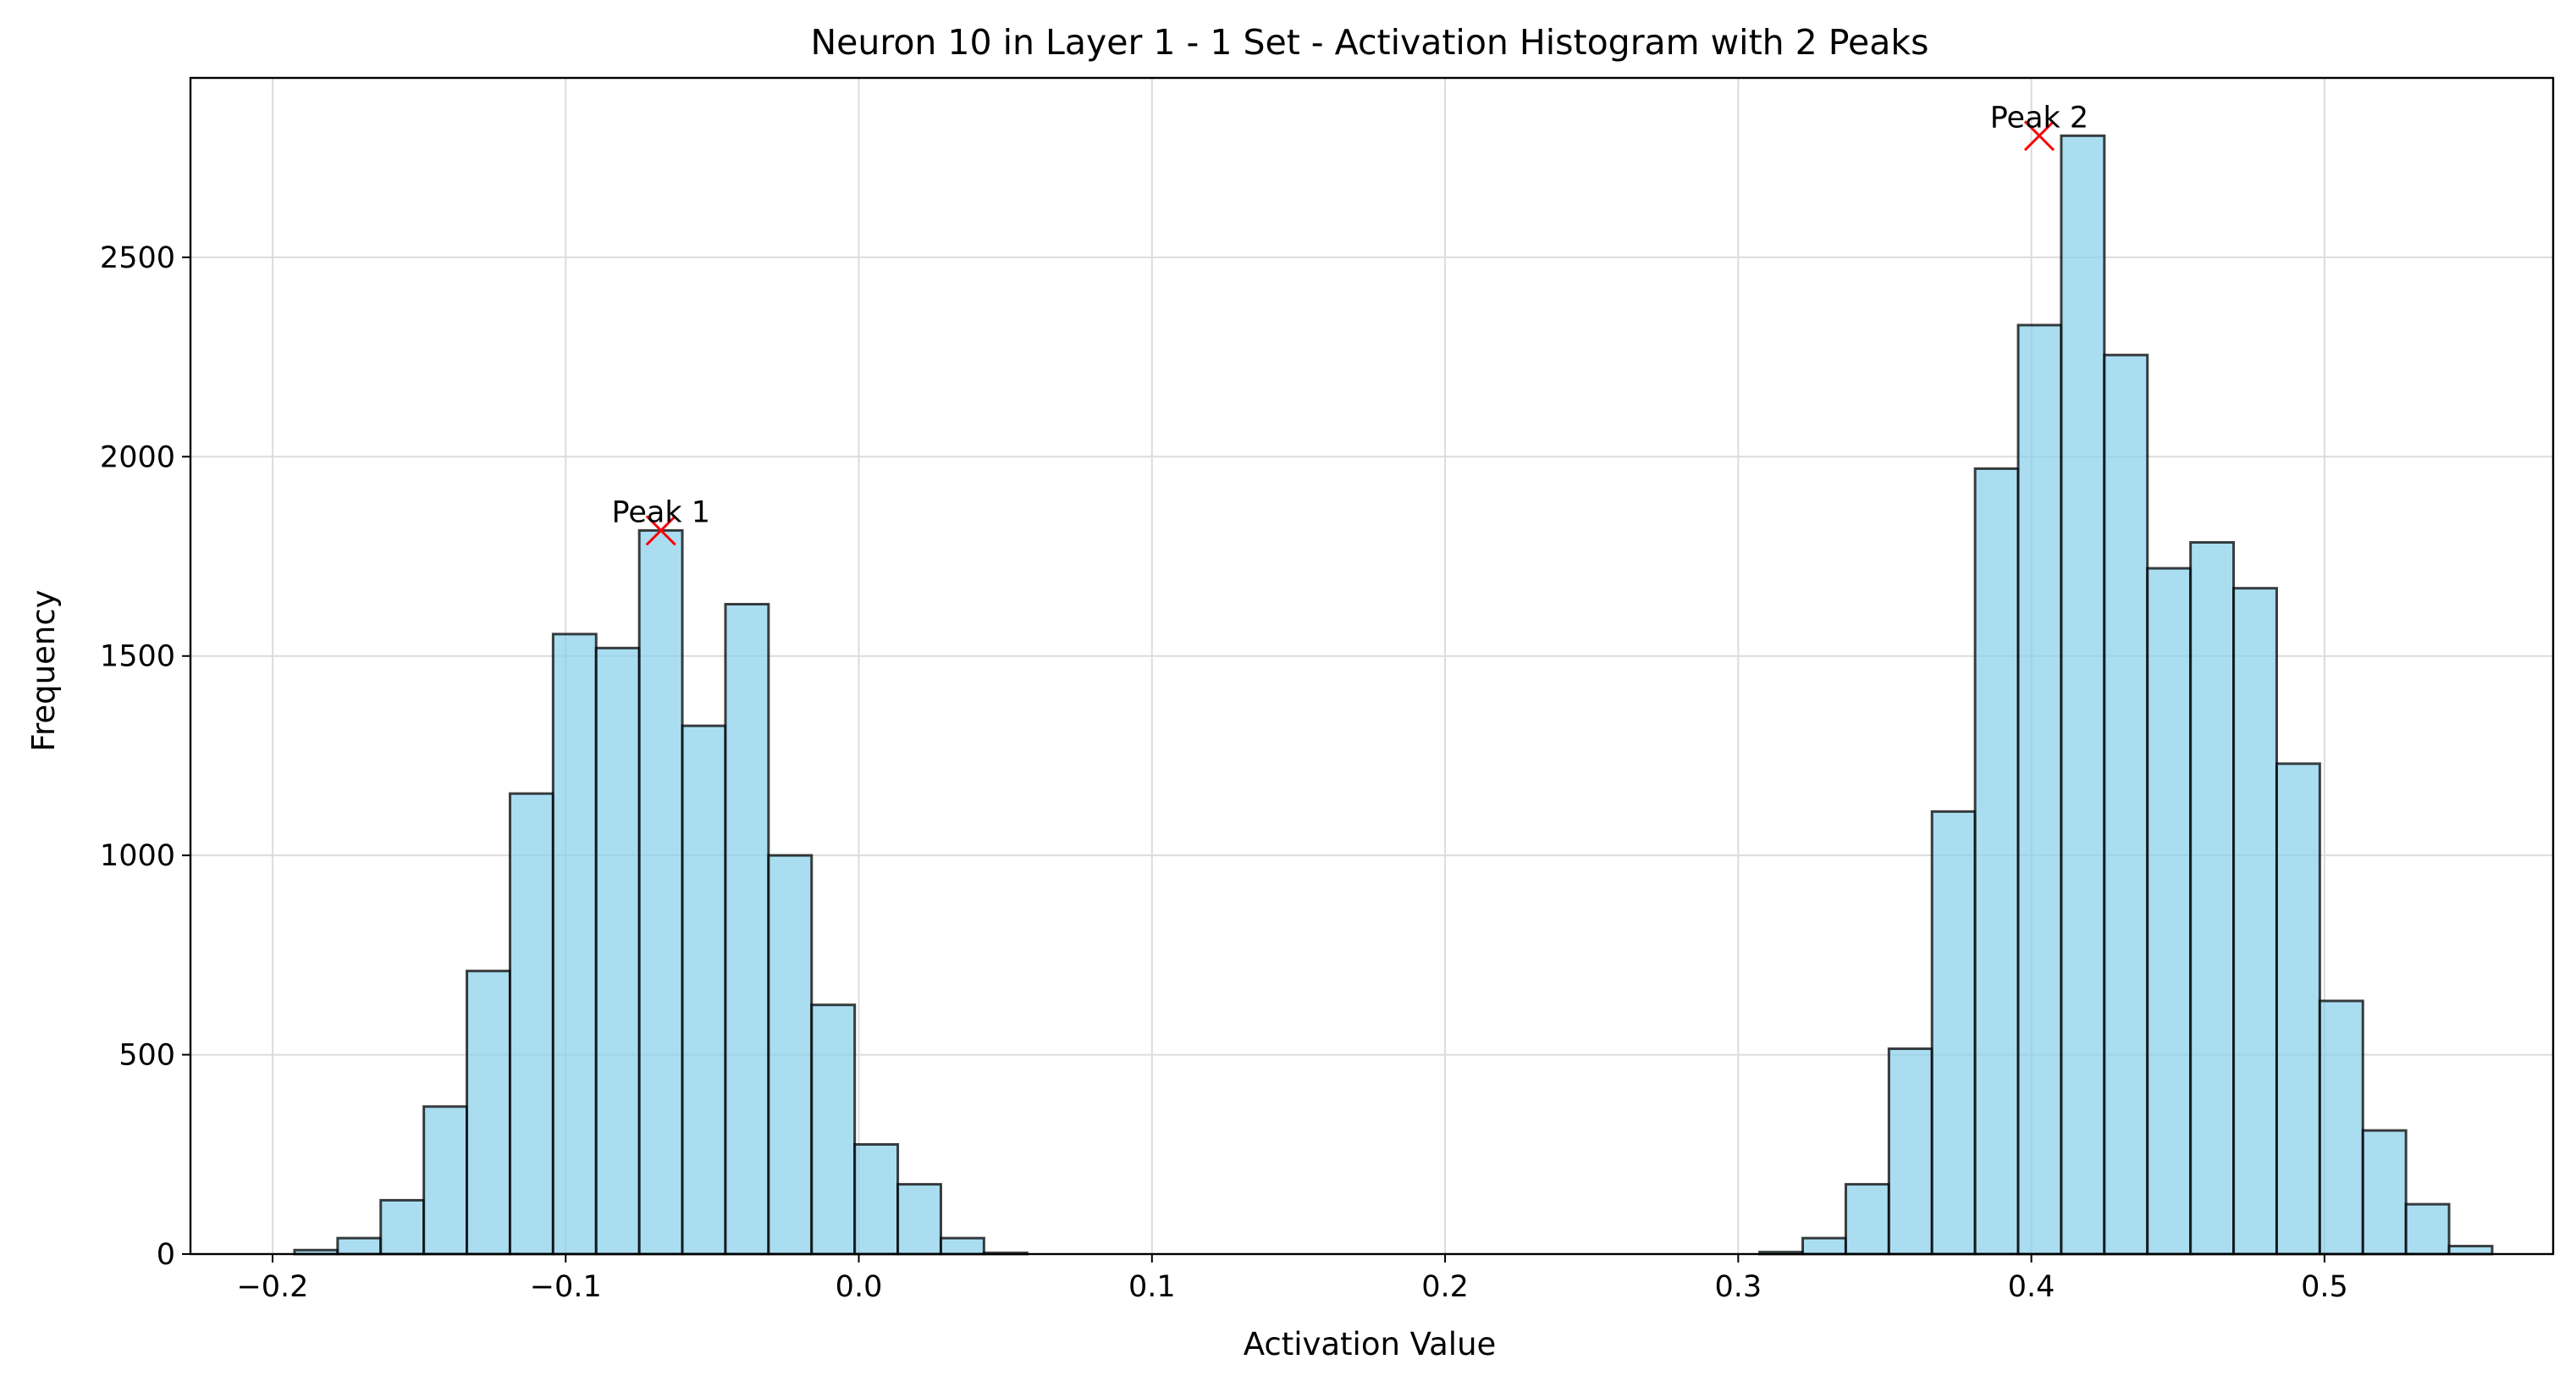  I want to click on x-tick-label: 0.3, so click(1739, 1287).